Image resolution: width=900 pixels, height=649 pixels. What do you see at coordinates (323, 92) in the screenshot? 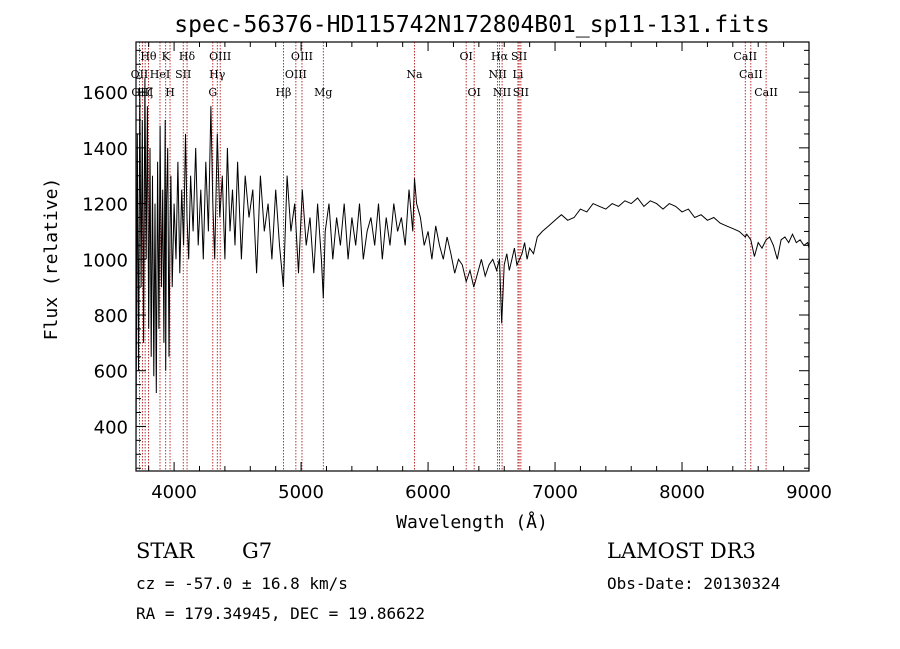
I see `line-label-23: Mg` at bounding box center [323, 92].